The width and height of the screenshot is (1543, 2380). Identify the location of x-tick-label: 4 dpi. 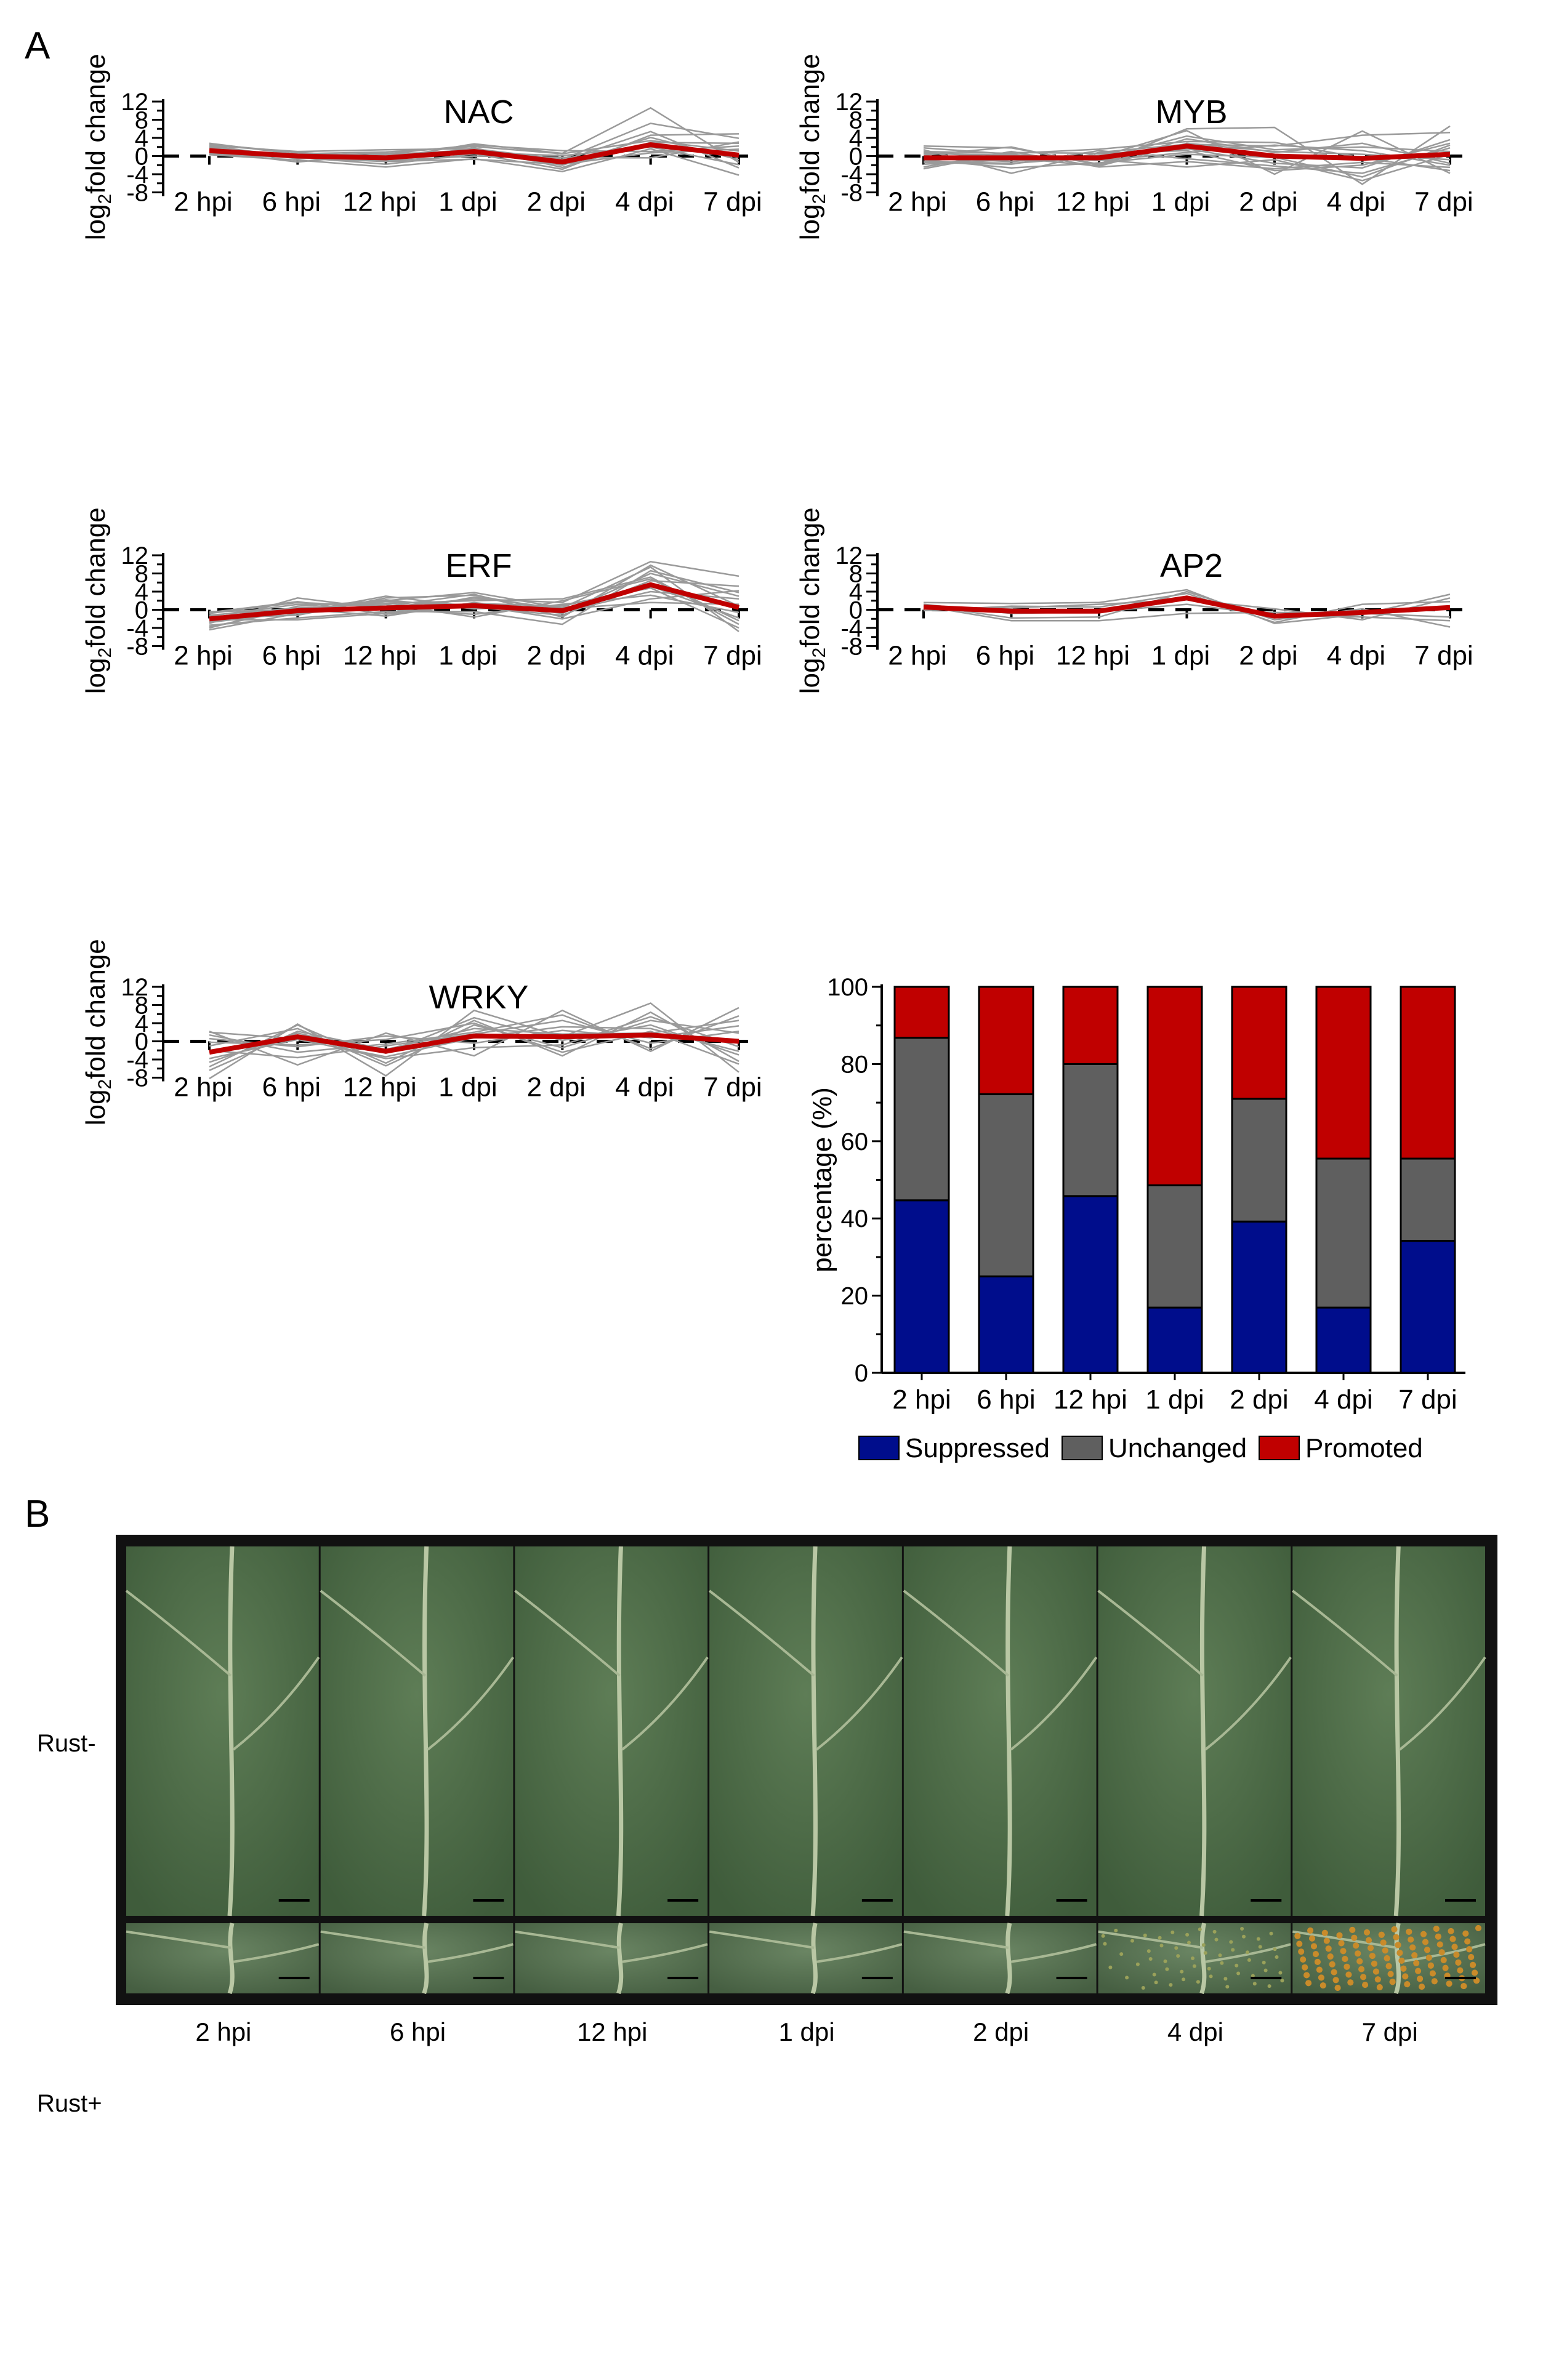
(1343, 1400).